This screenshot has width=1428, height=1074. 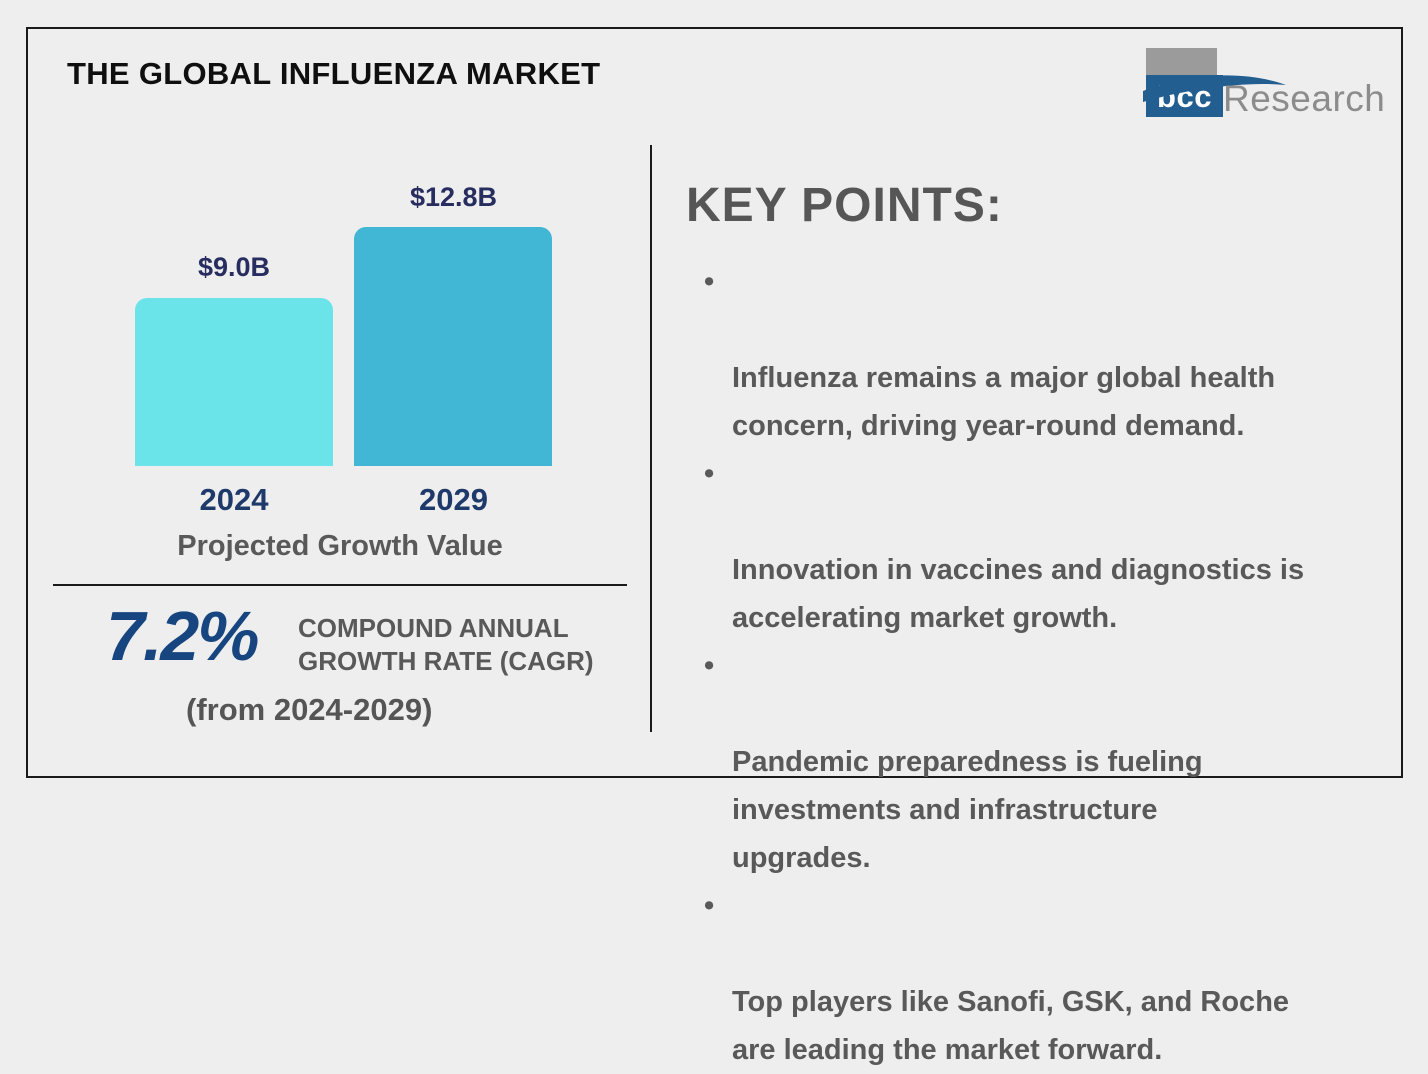 I want to click on horizontal-divider, so click(x=340, y=585).